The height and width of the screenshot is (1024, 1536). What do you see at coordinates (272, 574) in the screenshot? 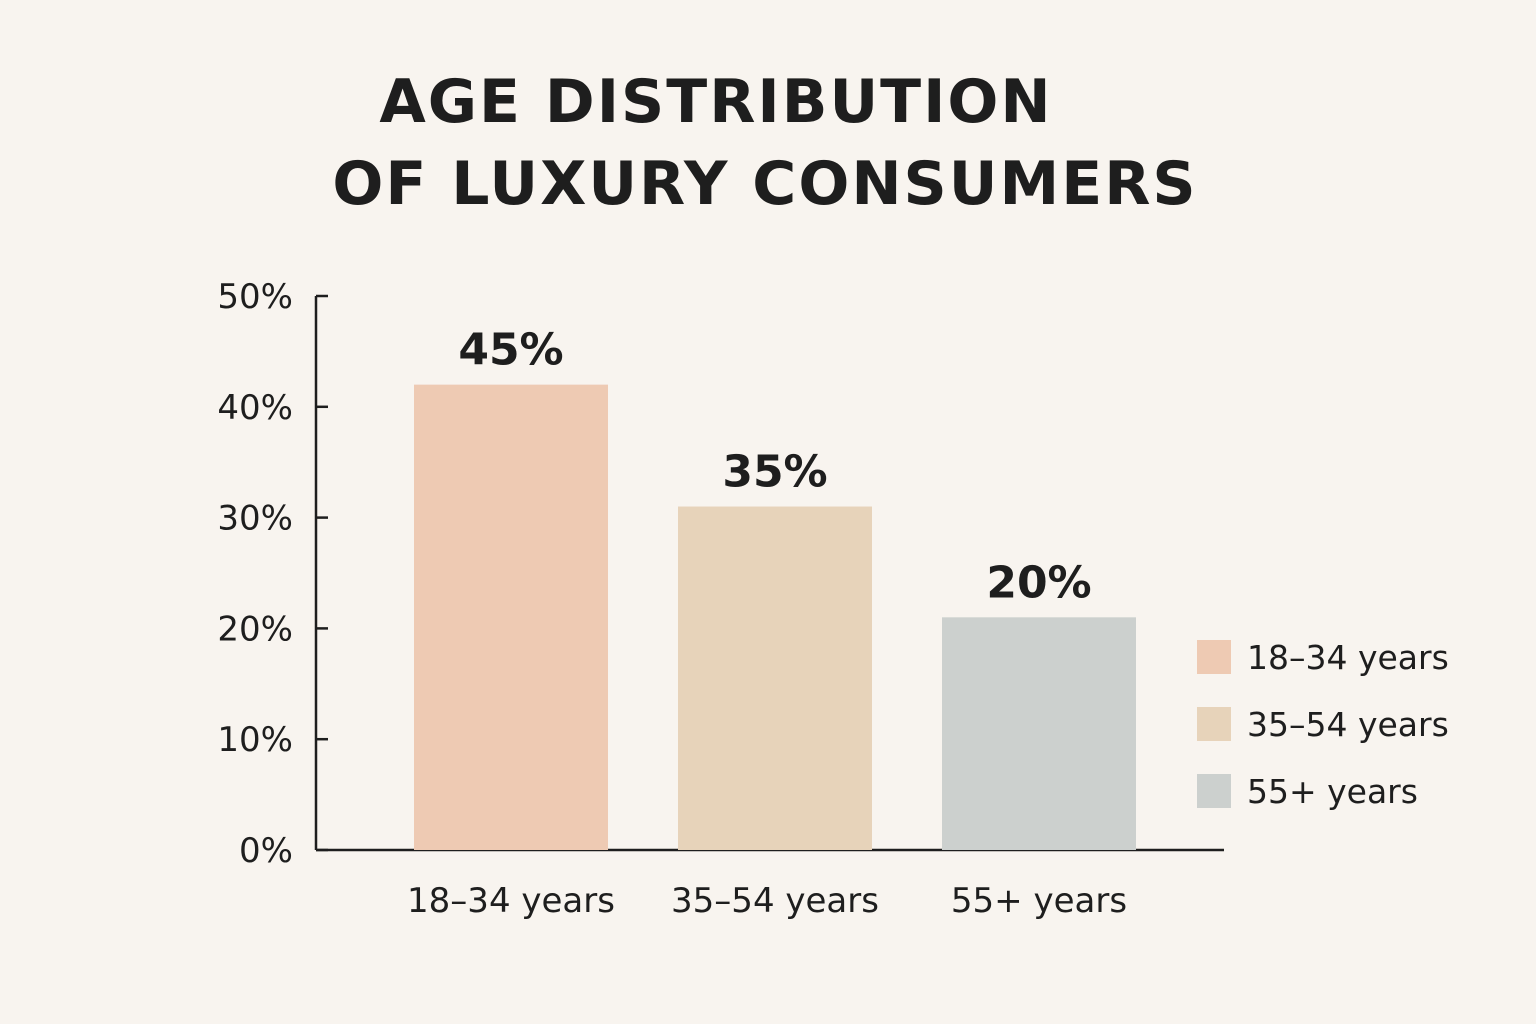
I see `y-axis: 0% 10% 20% 30% 40% 50%` at bounding box center [272, 574].